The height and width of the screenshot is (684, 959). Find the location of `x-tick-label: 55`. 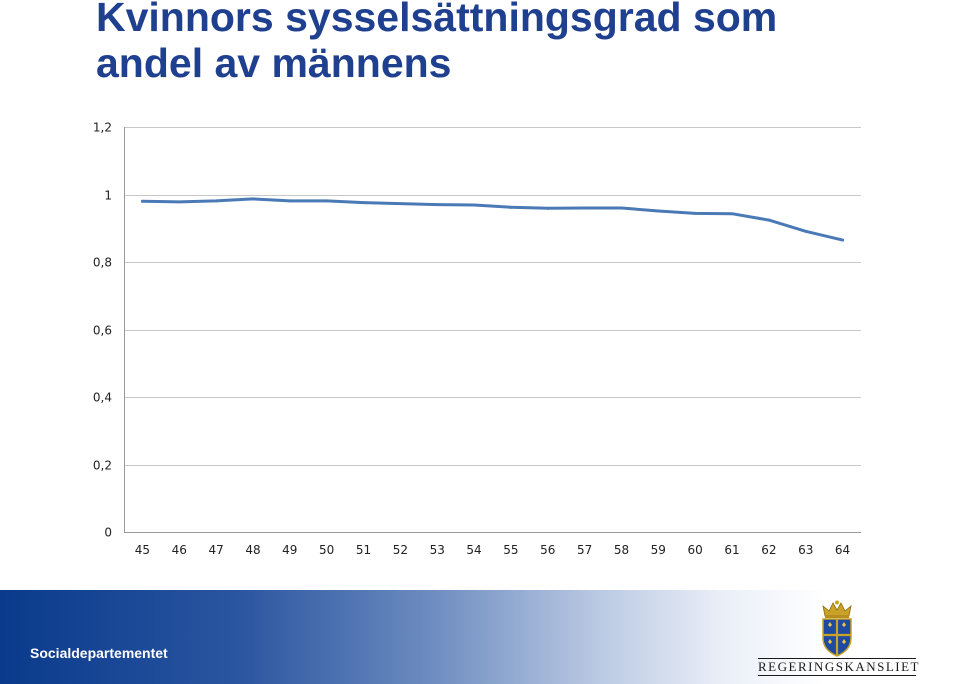

x-tick-label: 55 is located at coordinates (510, 550).